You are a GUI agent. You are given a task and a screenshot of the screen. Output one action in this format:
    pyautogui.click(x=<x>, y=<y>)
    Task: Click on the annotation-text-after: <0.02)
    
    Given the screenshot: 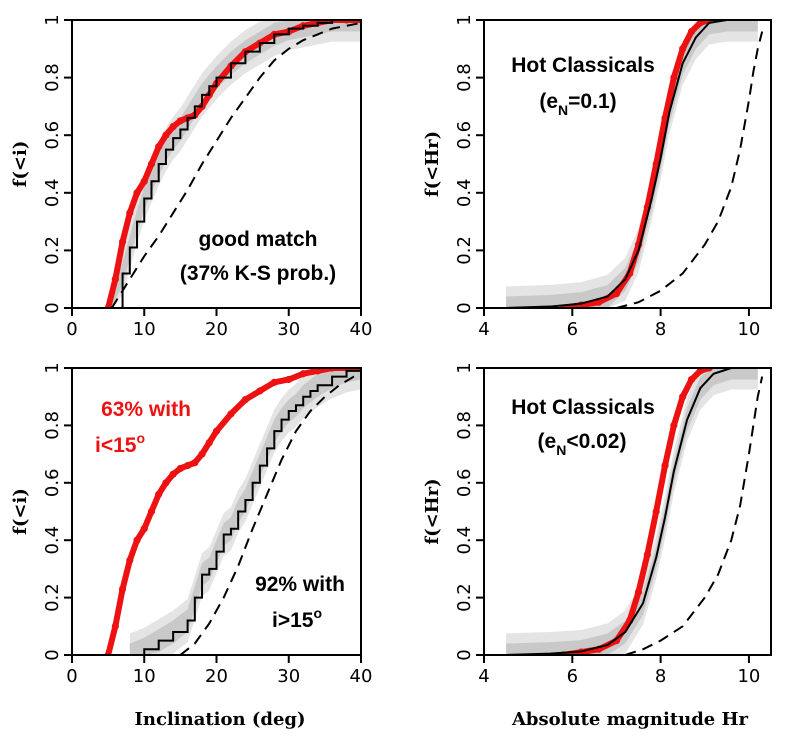 What is the action you would take?
    pyautogui.click(x=596, y=441)
    